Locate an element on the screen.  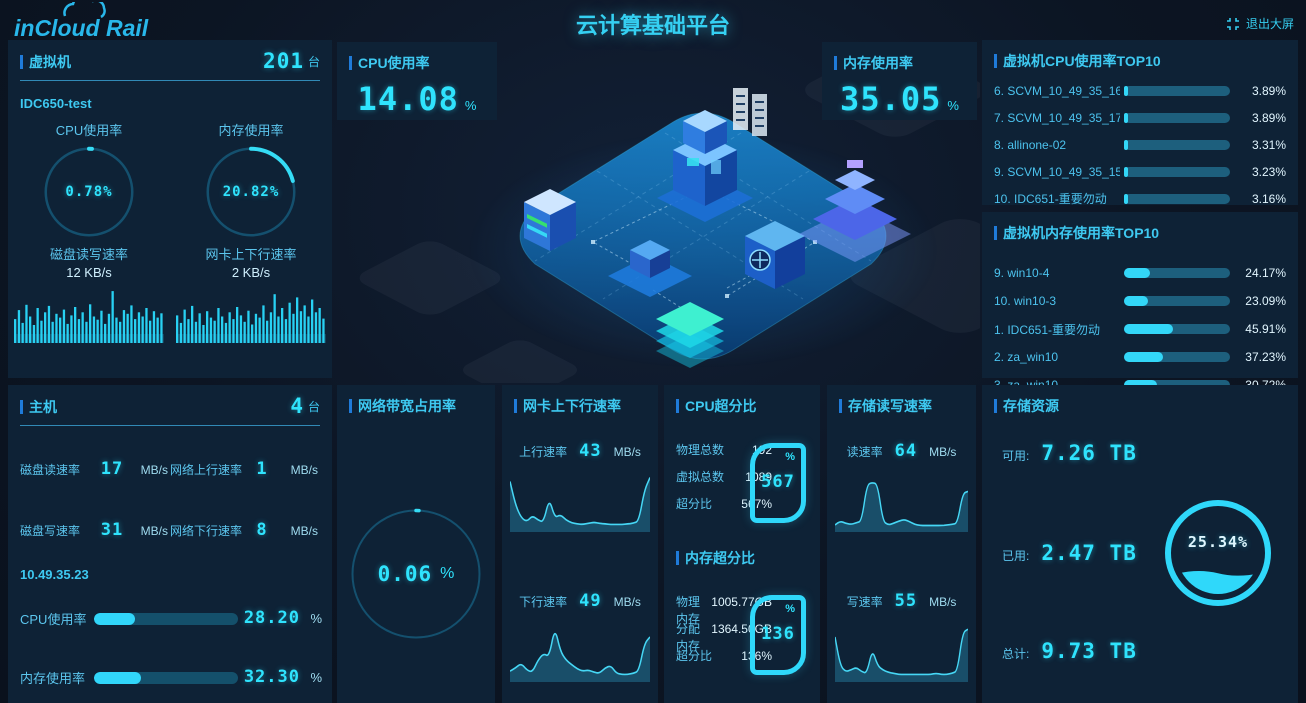
data-columns is located at coordinates (750, 112).